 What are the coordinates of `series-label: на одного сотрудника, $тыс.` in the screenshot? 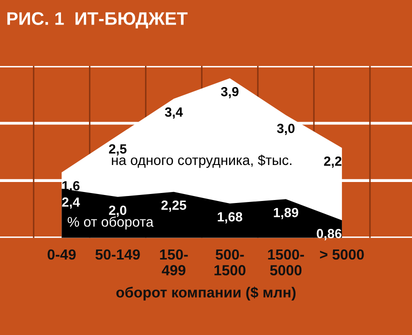 It's located at (202, 161).